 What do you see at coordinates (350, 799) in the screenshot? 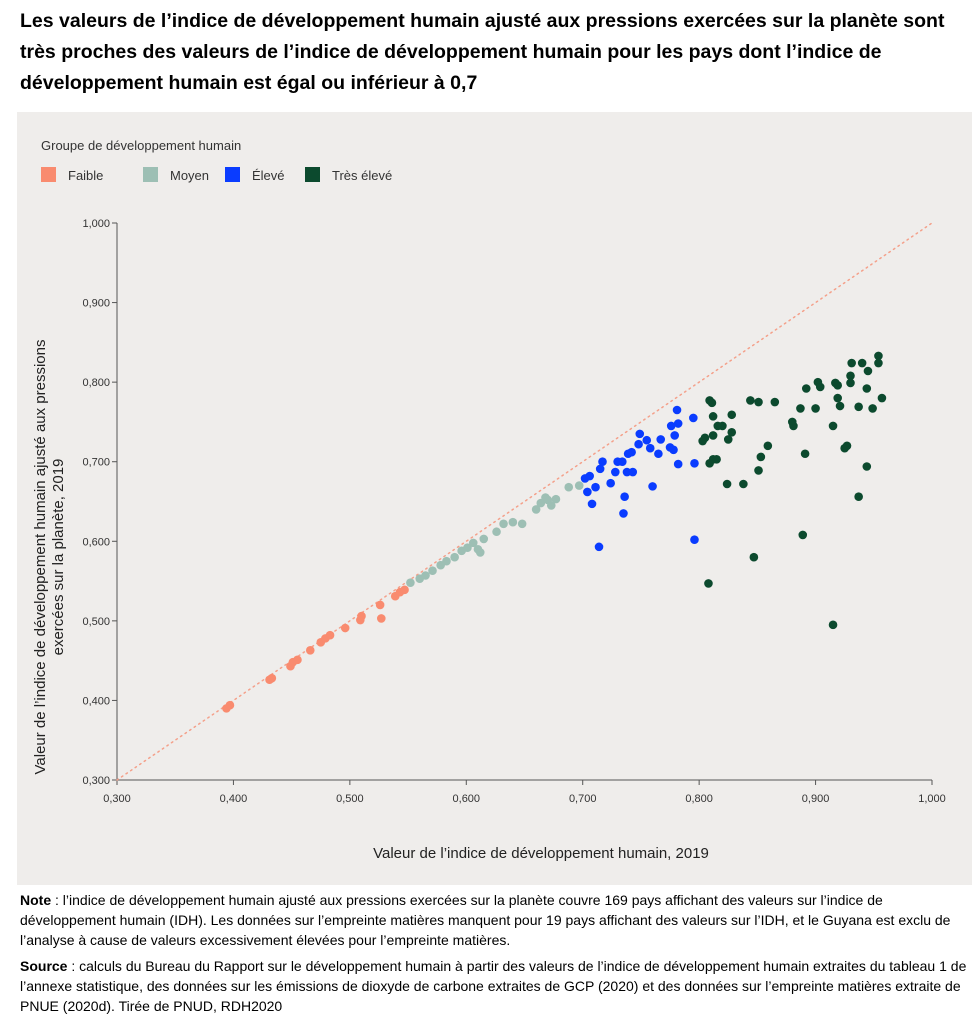
I see `x-tick-label: 0,500` at bounding box center [350, 799].